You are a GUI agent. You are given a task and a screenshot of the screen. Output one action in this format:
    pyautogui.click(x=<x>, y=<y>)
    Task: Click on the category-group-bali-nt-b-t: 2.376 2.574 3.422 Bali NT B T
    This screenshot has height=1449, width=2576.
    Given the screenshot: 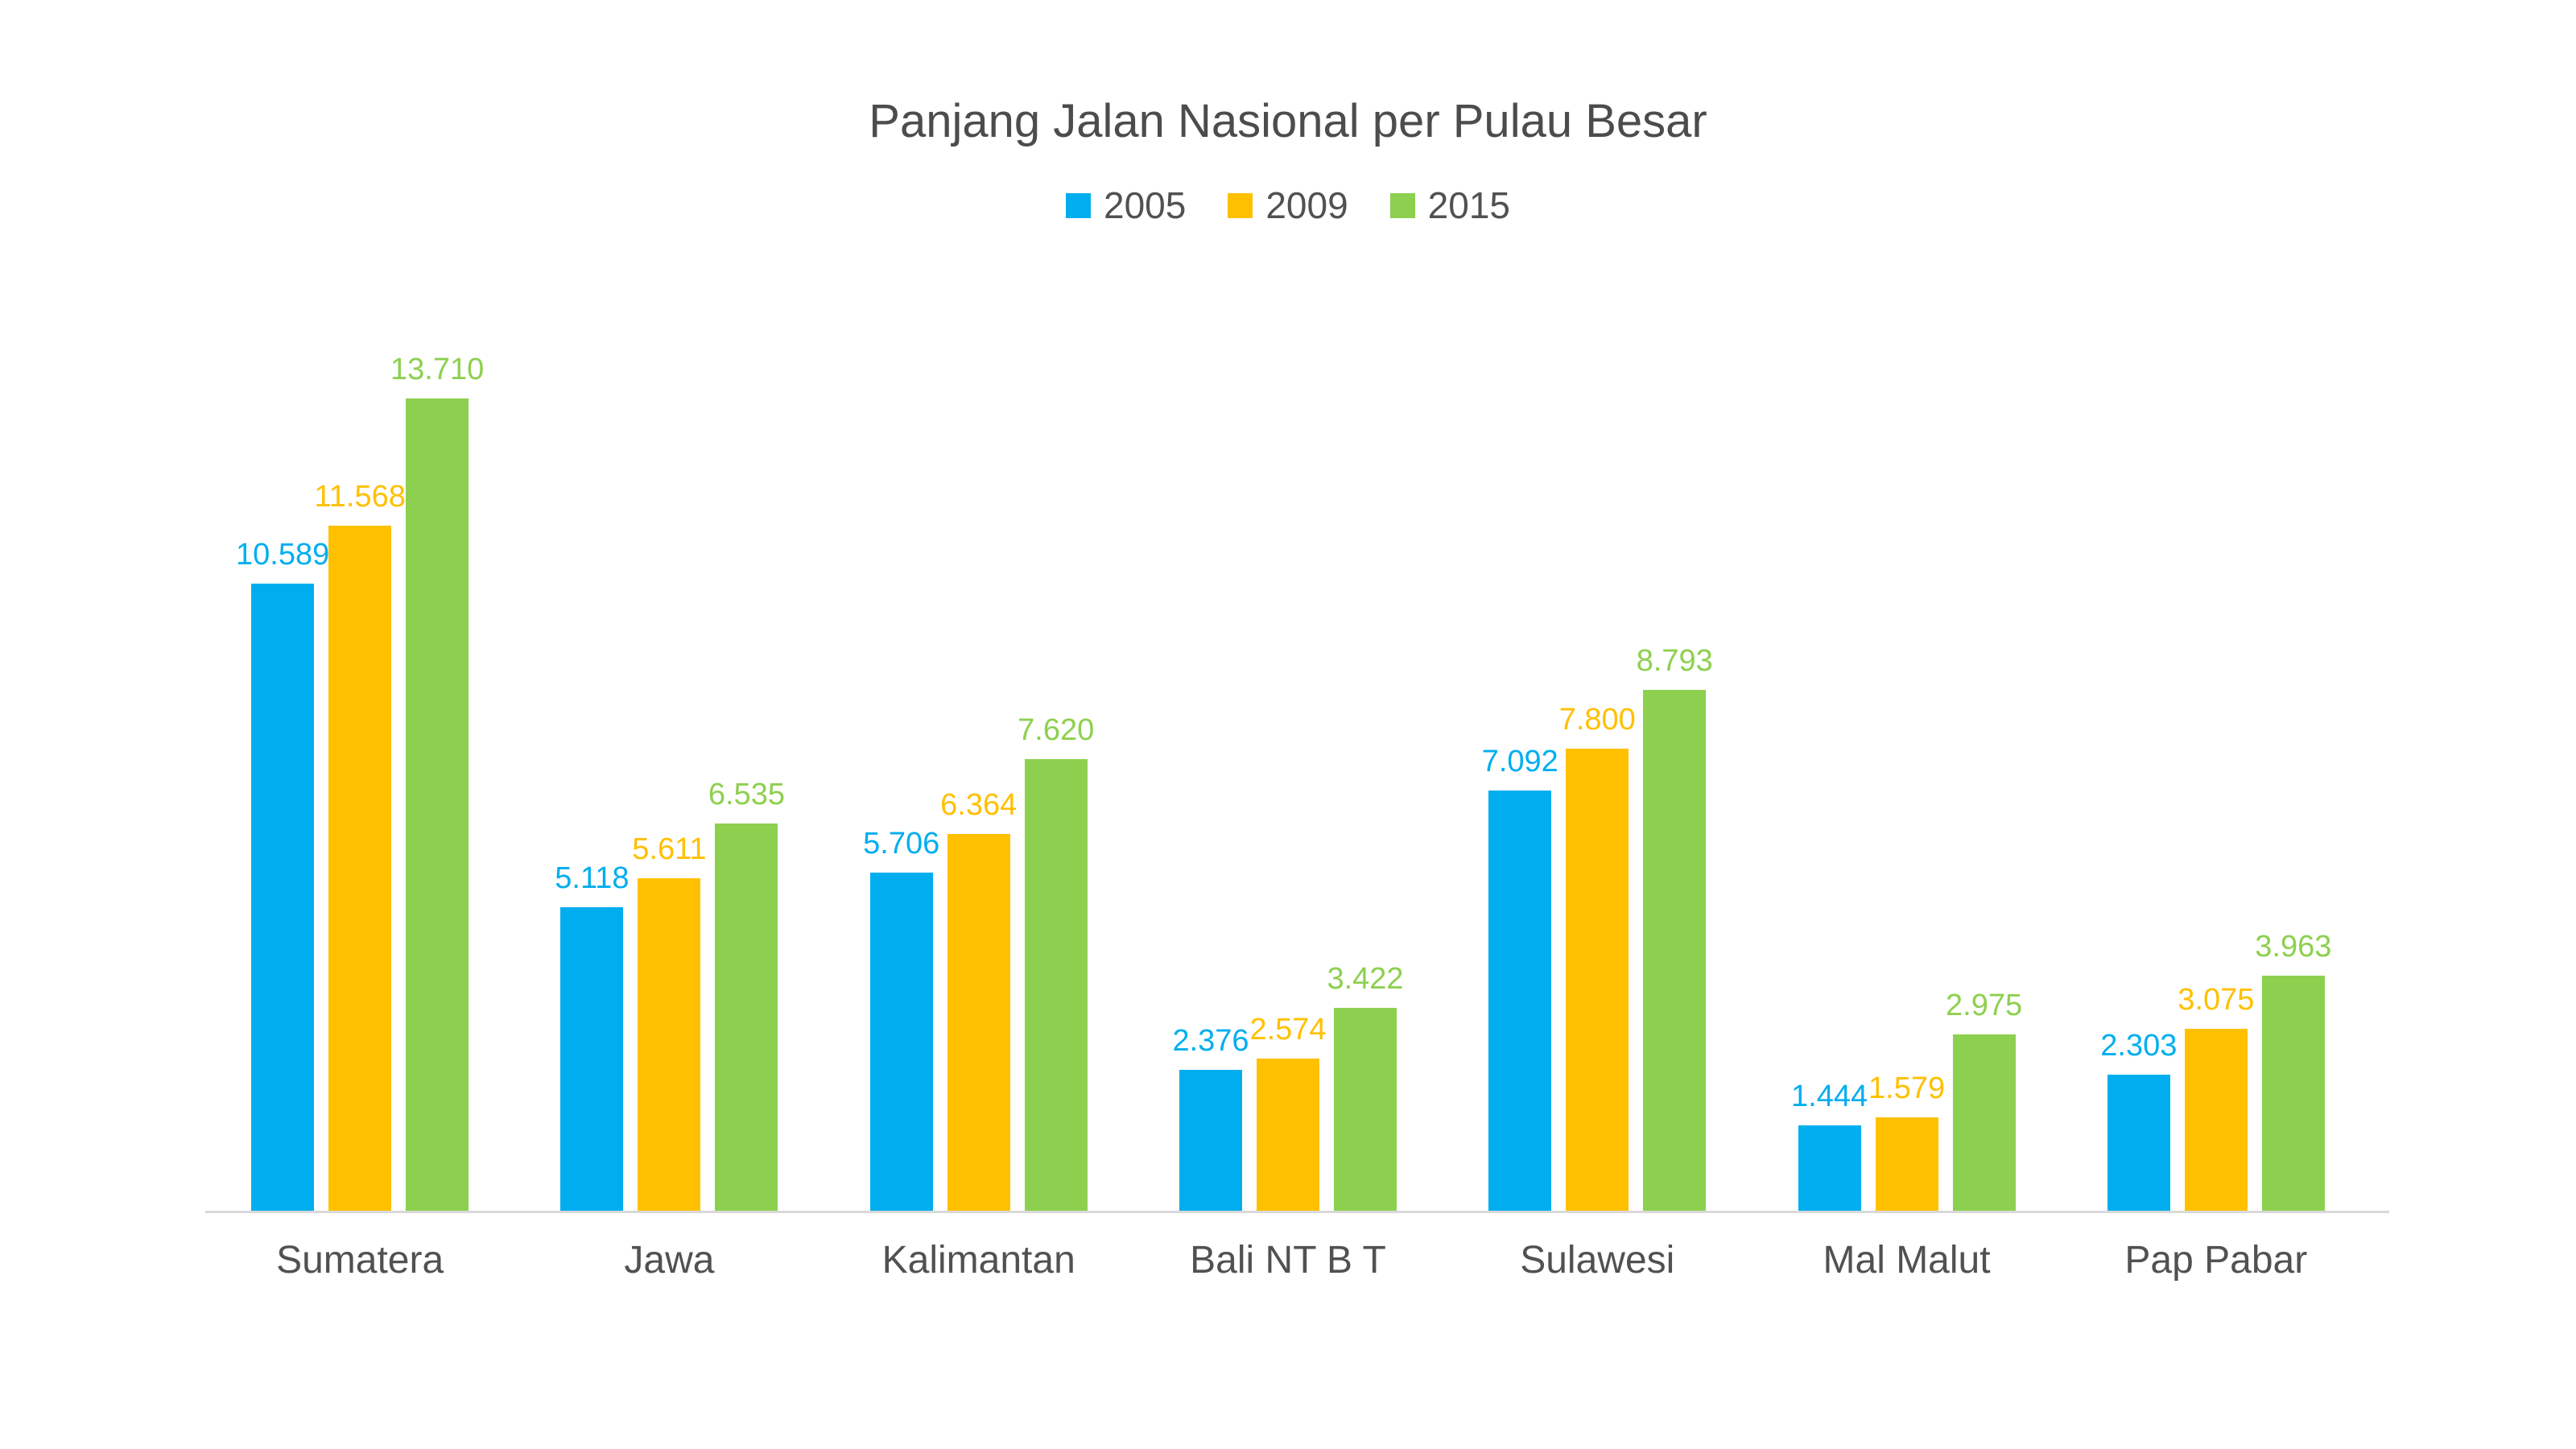 What is the action you would take?
    pyautogui.click(x=1288, y=832)
    